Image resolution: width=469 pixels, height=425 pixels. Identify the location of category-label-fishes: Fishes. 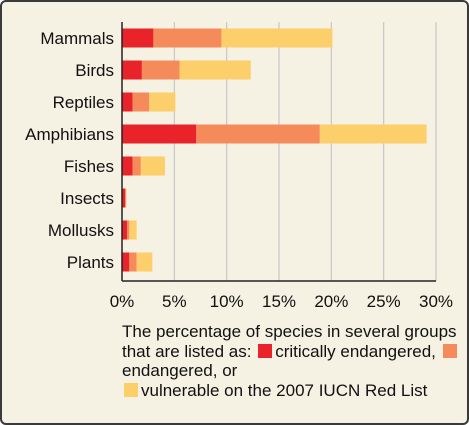
(89, 166).